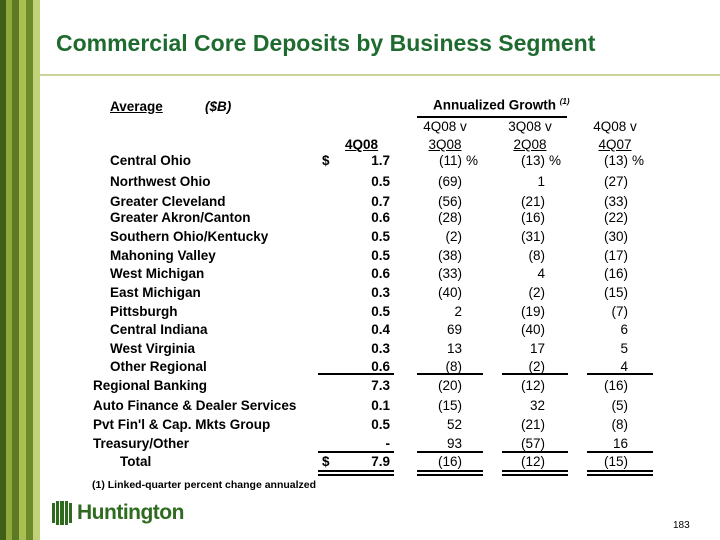 The image size is (720, 540). Describe the element at coordinates (624, 366) in the screenshot. I see `row-growth-c: 4` at that location.